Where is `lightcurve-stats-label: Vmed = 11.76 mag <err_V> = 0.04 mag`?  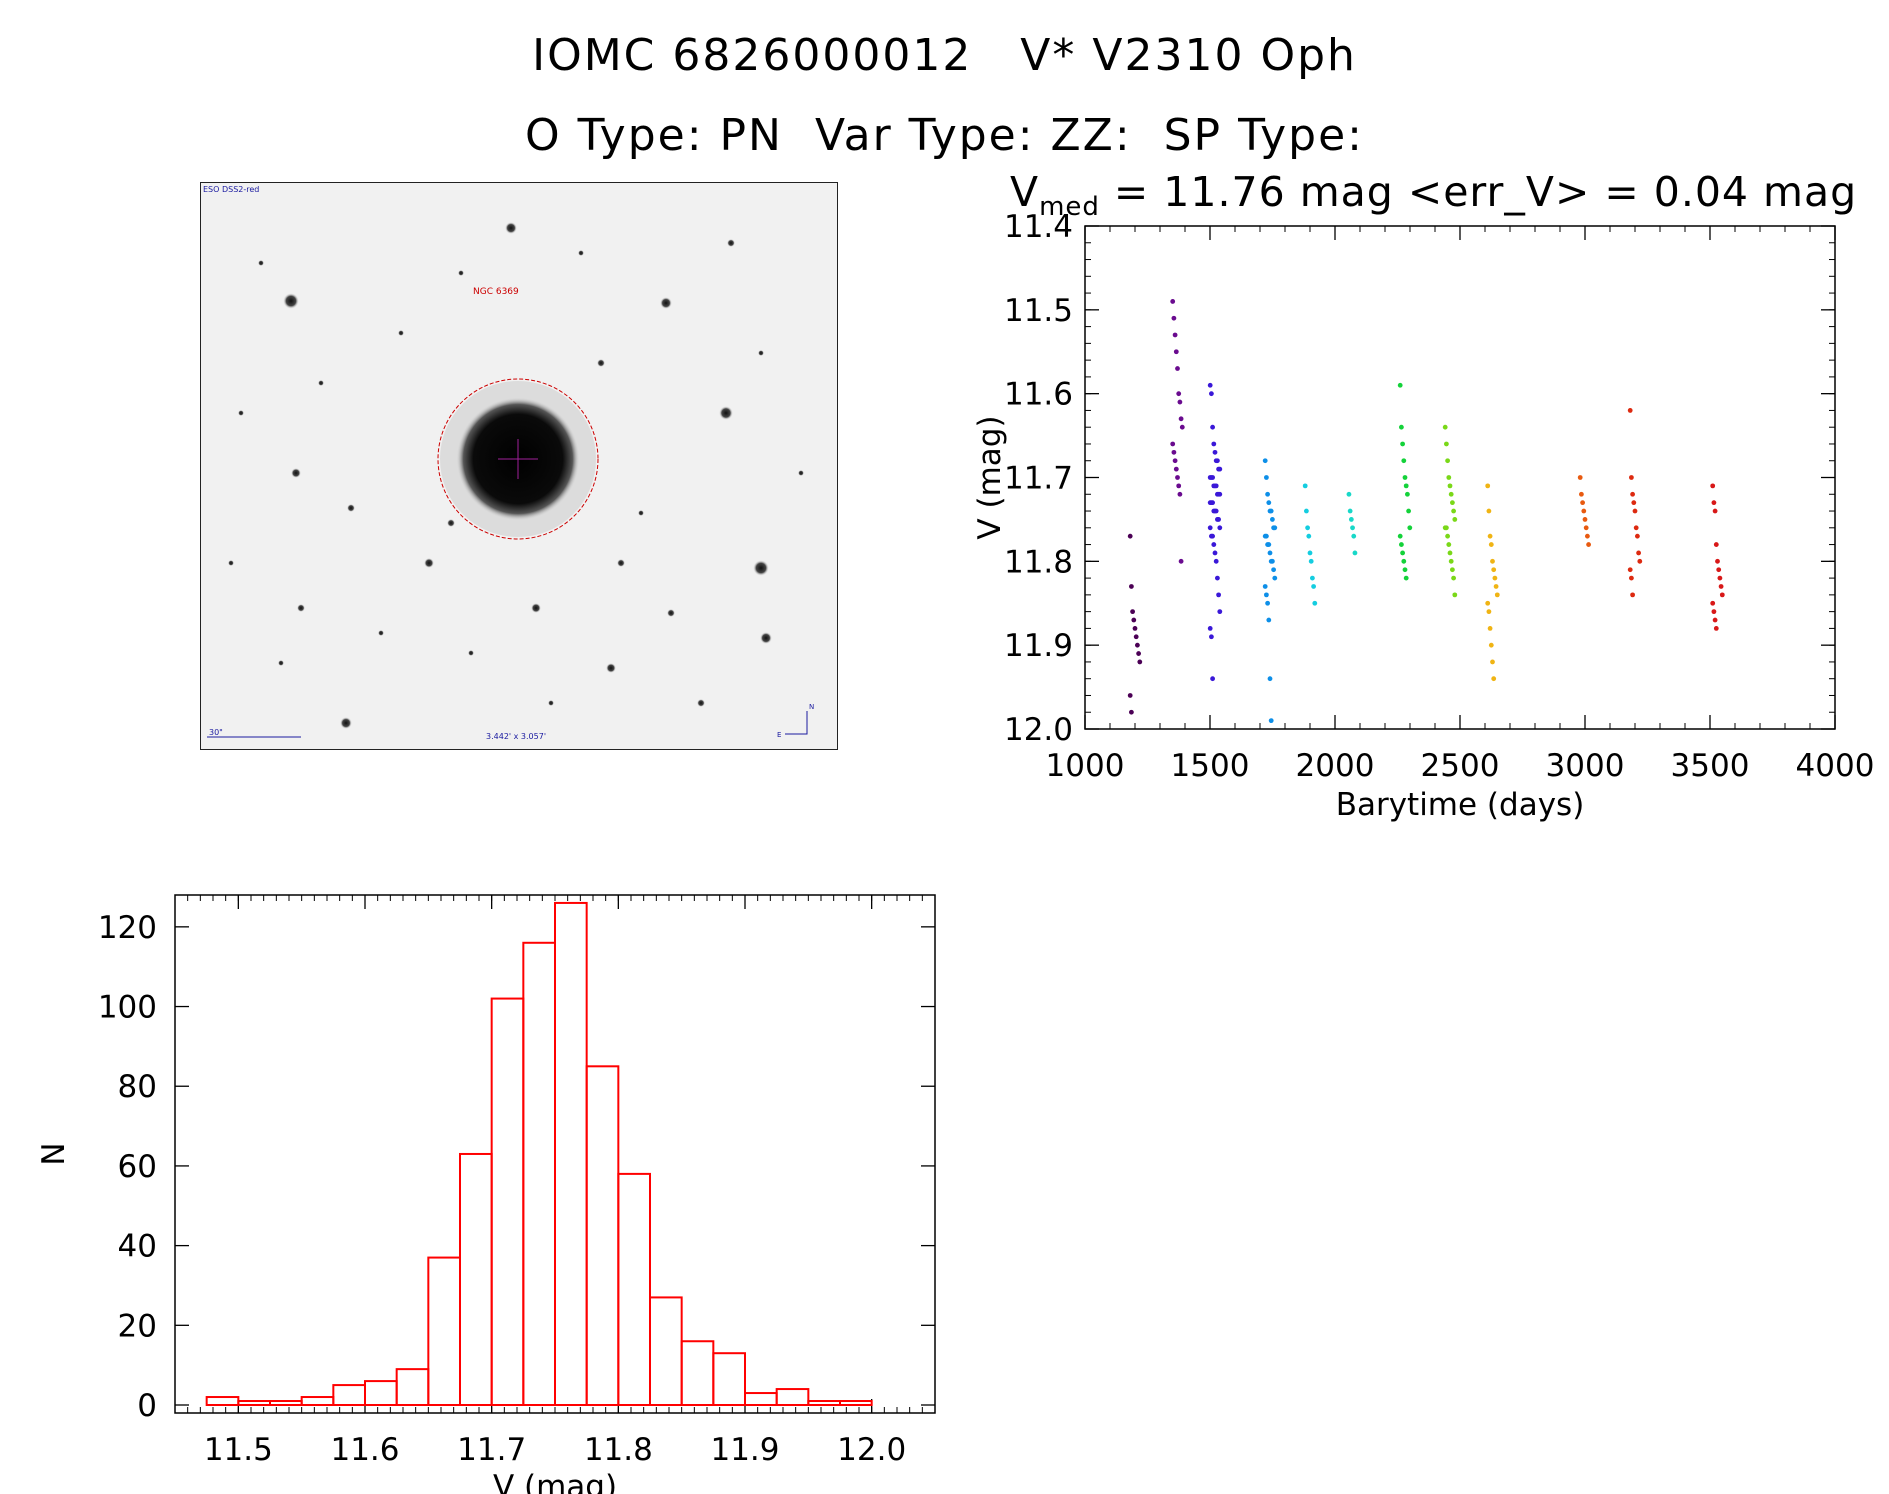 lightcurve-stats-label: Vmed = 11.76 mag <err_V> = 0.04 mag is located at coordinates (1434, 195).